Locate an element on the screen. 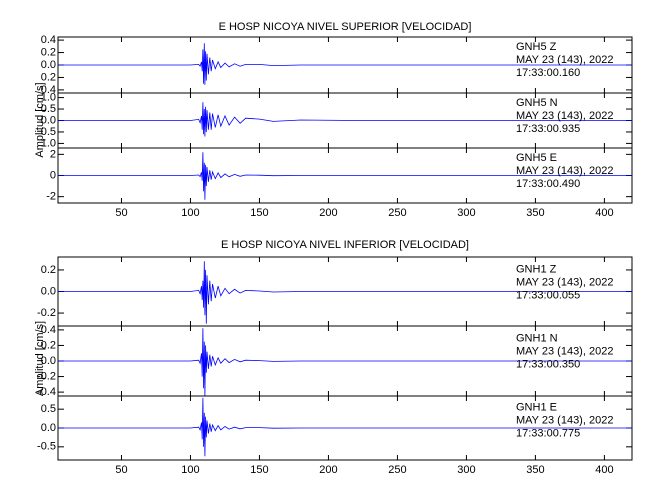 The height and width of the screenshot is (500, 650). time-label: 17:33:00.935 is located at coordinates (548, 129).